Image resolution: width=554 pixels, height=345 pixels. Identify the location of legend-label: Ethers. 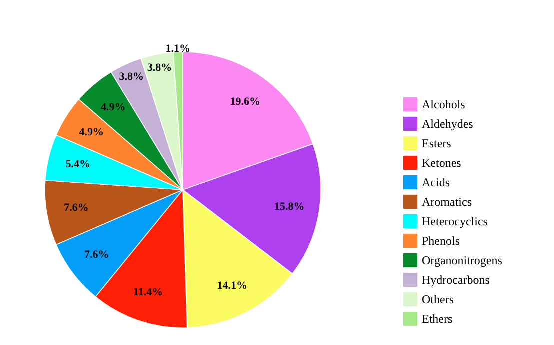
(437, 319).